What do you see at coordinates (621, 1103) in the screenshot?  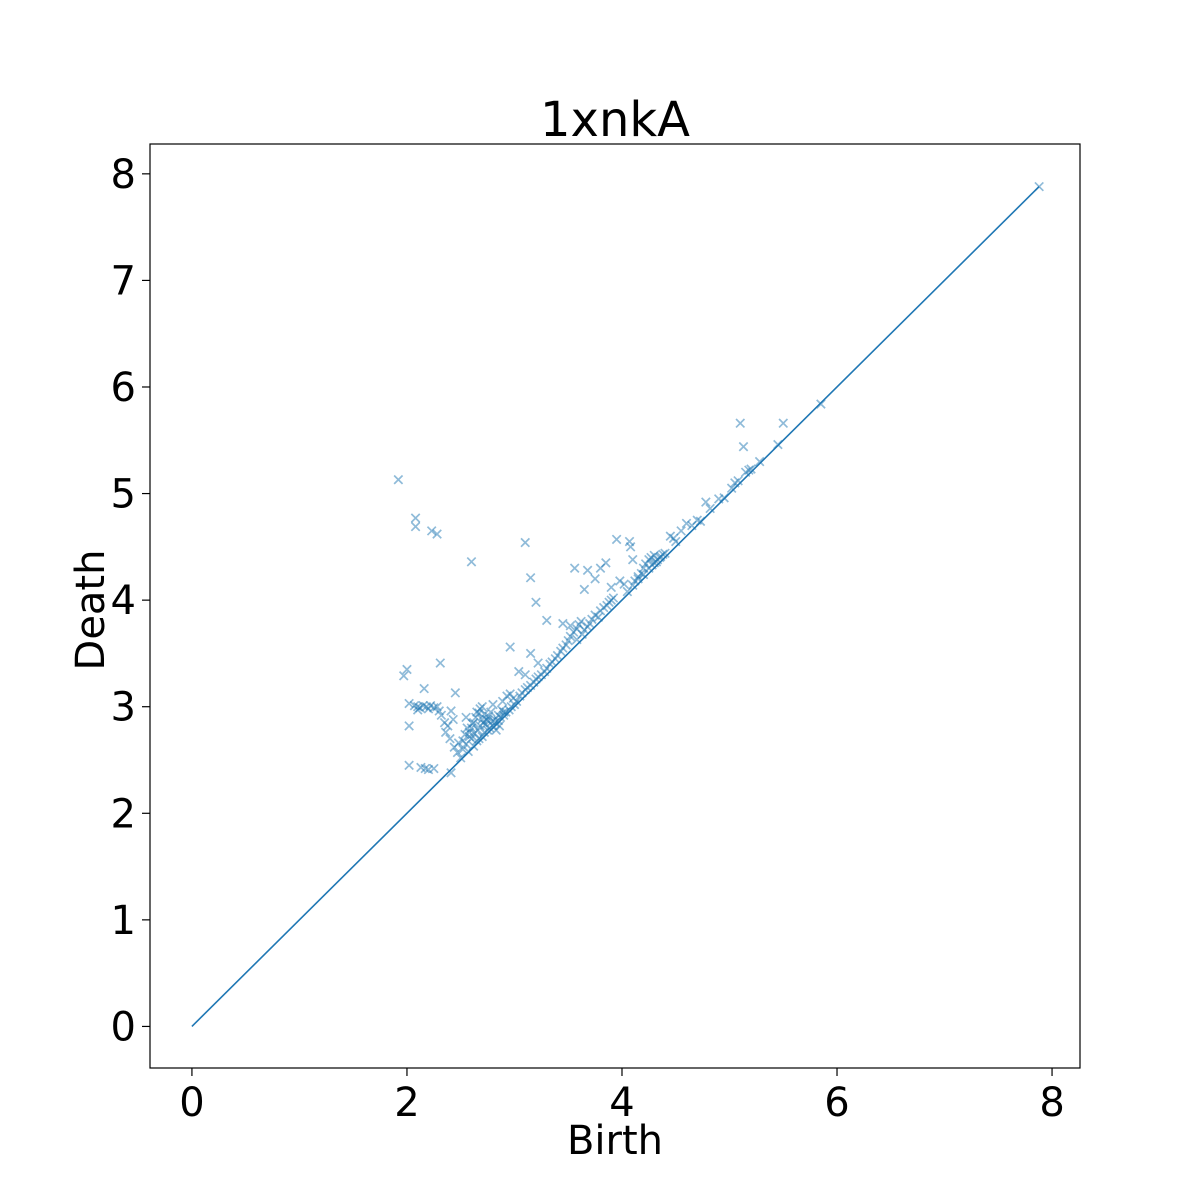 I see `x-tick-label: 4` at bounding box center [621, 1103].